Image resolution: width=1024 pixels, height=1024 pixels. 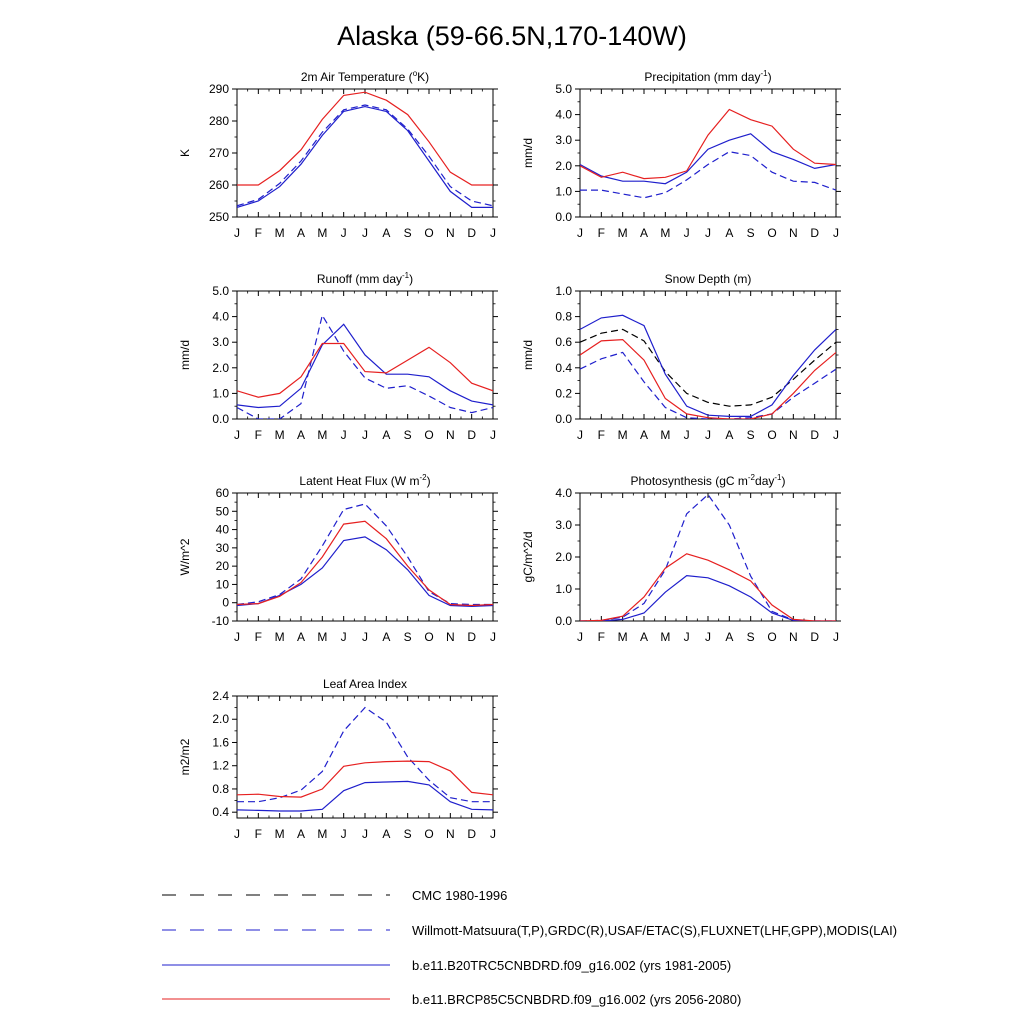 I want to click on series-line-b20, so click(x=365, y=156).